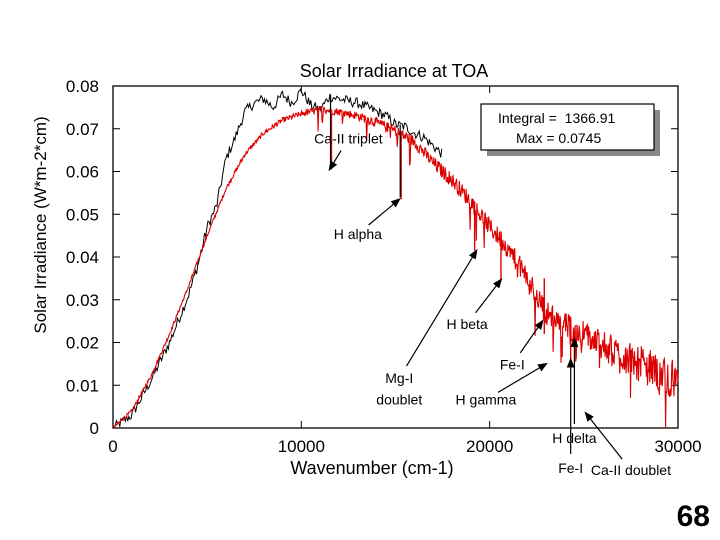 Image resolution: width=720 pixels, height=540 pixels. Describe the element at coordinates (348, 139) in the screenshot. I see `annotation-label: Ca-II triplet` at that location.